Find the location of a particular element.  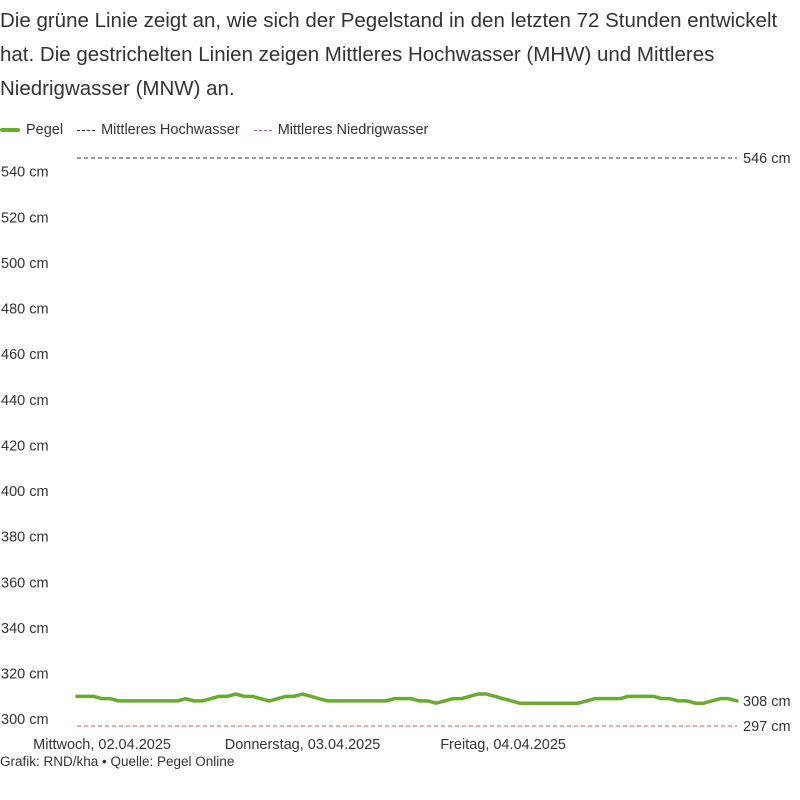

y-tick-label: 320 cm is located at coordinates (25, 675).